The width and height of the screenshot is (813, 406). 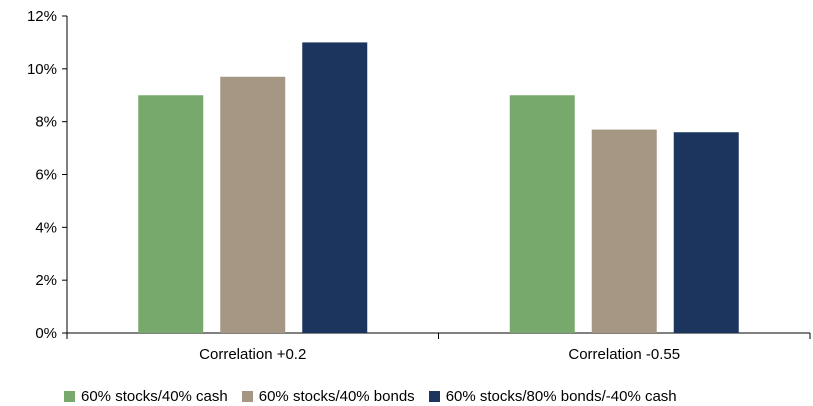 What do you see at coordinates (154, 396) in the screenshot?
I see `legend-label: 60% stocks/40% cash` at bounding box center [154, 396].